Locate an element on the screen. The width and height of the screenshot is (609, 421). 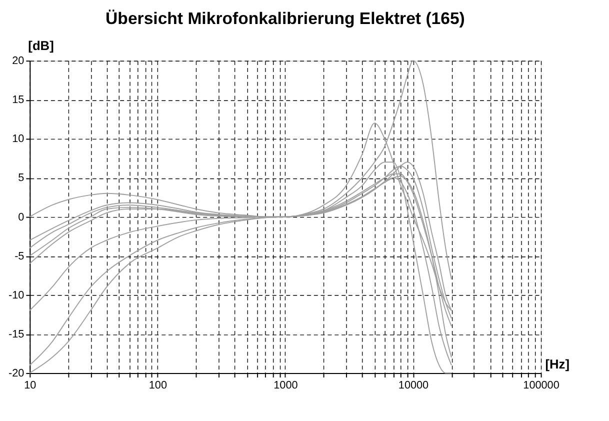
x-tick-label: 100 is located at coordinates (157, 385).